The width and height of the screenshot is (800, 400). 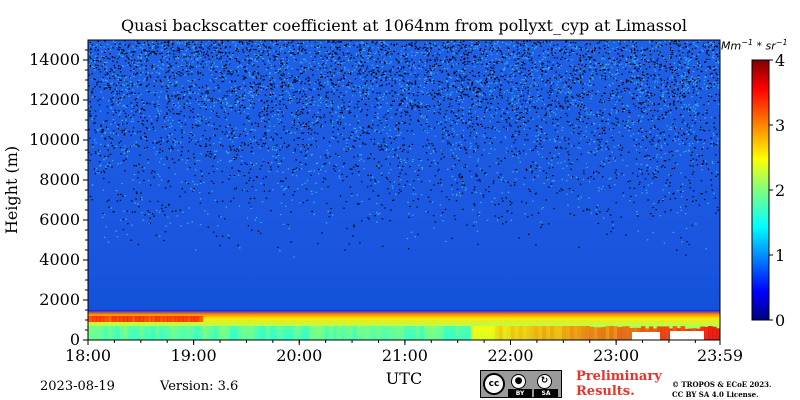 What do you see at coordinates (77, 386) in the screenshot?
I see `footer-date: 2023-08-19` at bounding box center [77, 386].